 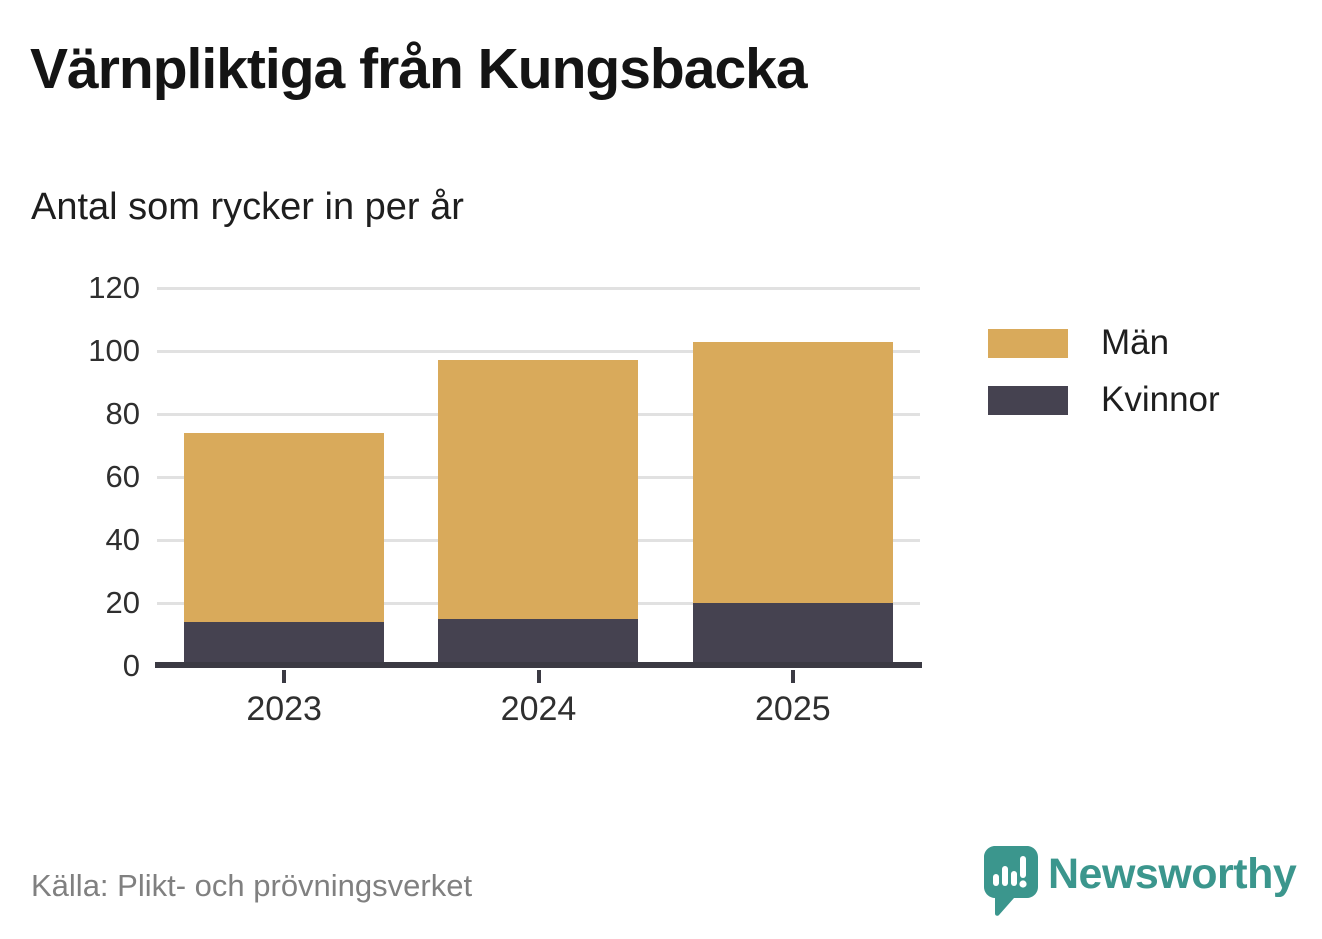 What do you see at coordinates (792, 472) in the screenshot?
I see `bar-segment-2025-män` at bounding box center [792, 472].